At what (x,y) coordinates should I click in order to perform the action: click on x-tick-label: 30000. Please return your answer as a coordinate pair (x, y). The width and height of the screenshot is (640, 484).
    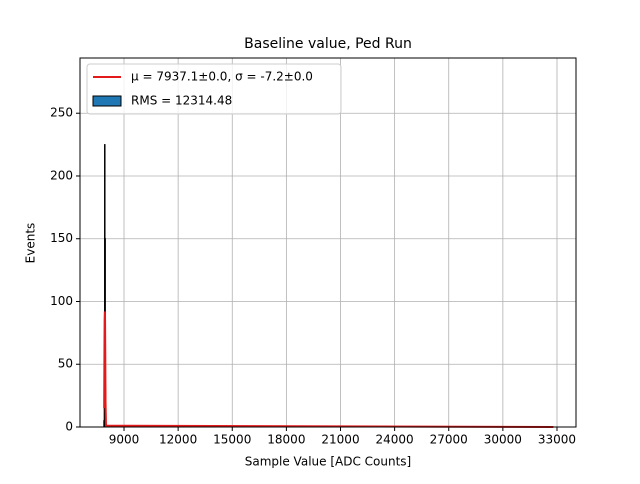
    Looking at the image, I should click on (503, 440).